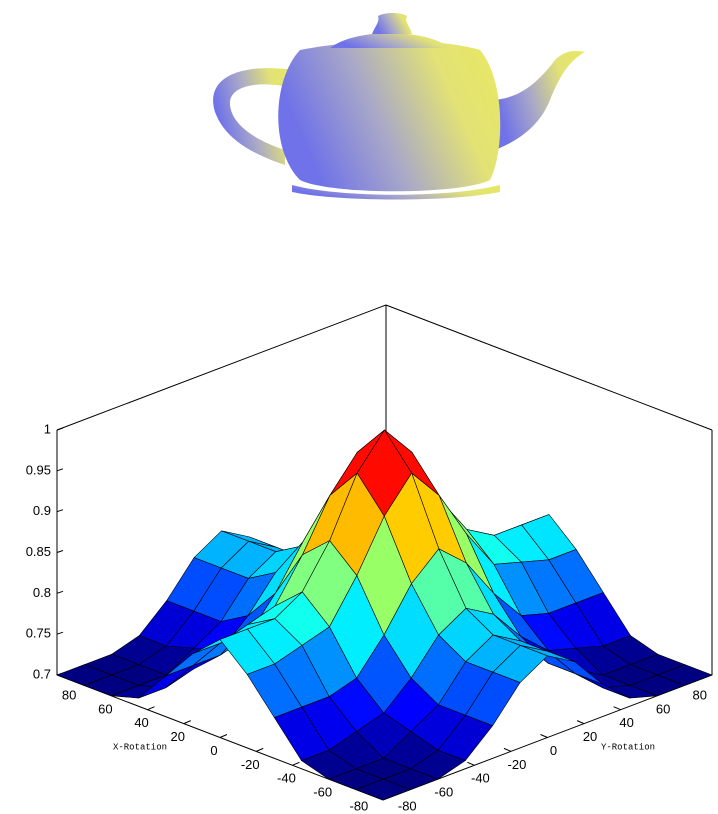 This screenshot has height=814, width=718. I want to click on y-tick-label: -60, so click(443, 792).